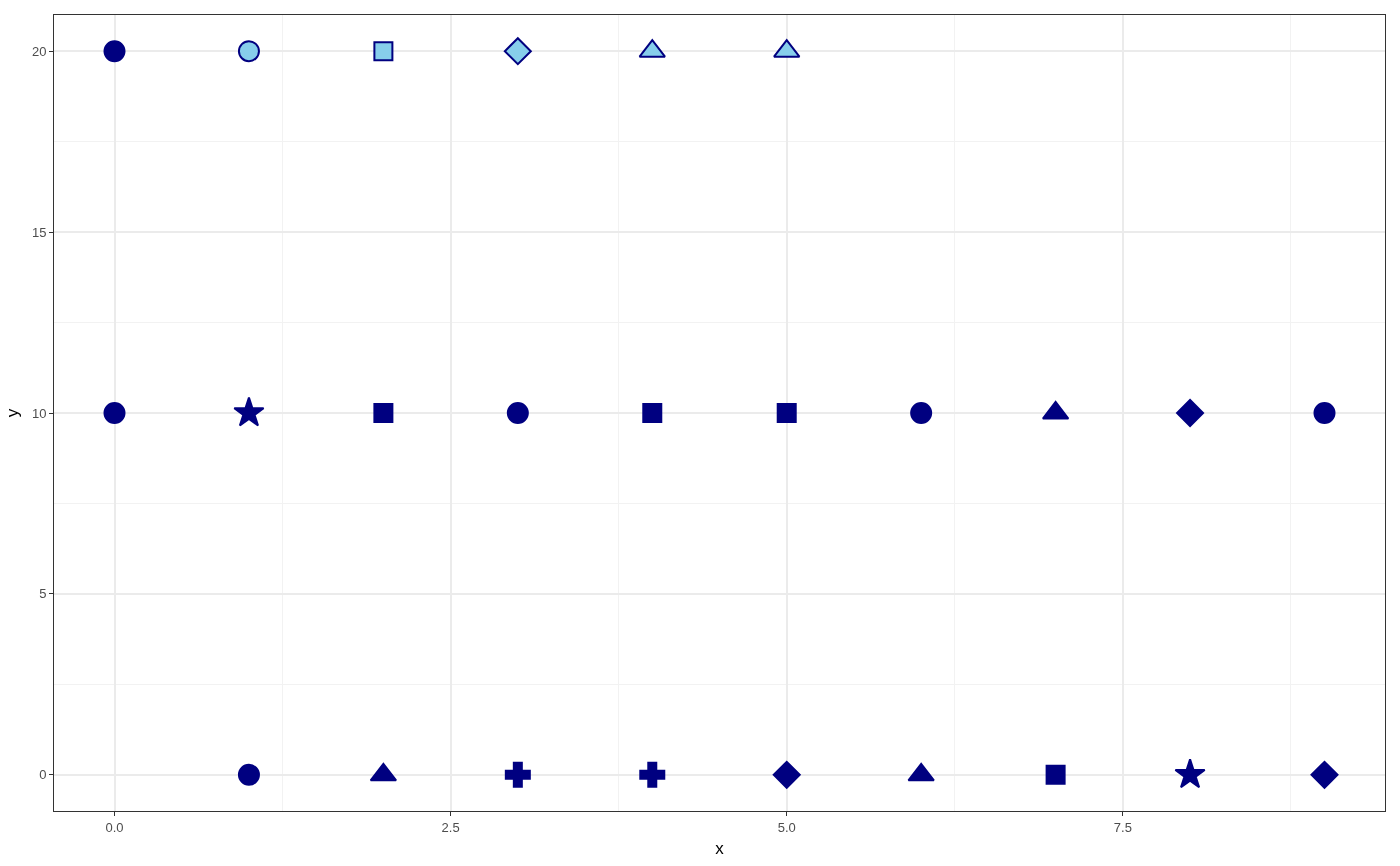  I want to click on y-axis-title: y, so click(13, 413).